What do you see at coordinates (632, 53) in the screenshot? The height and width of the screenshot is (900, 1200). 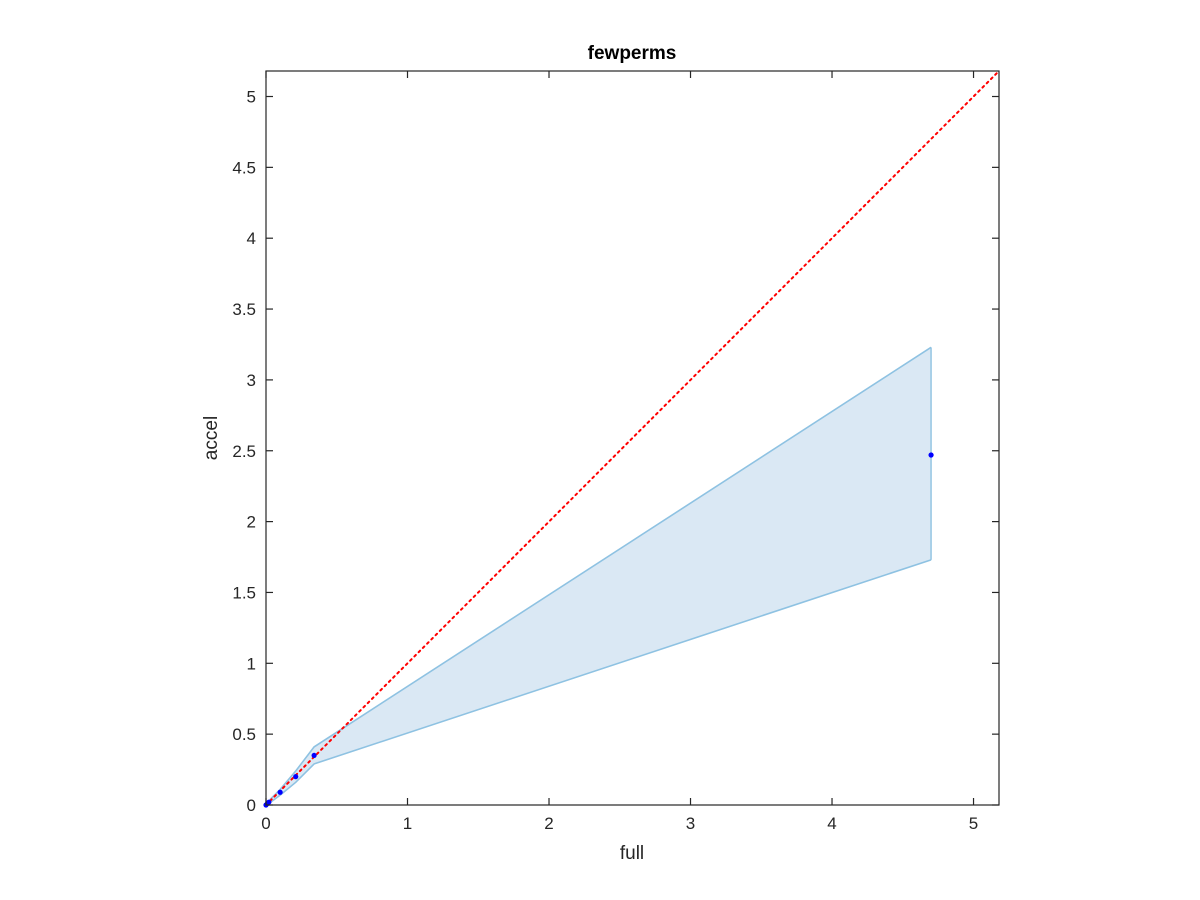 I see `chart-title: fewperms` at bounding box center [632, 53].